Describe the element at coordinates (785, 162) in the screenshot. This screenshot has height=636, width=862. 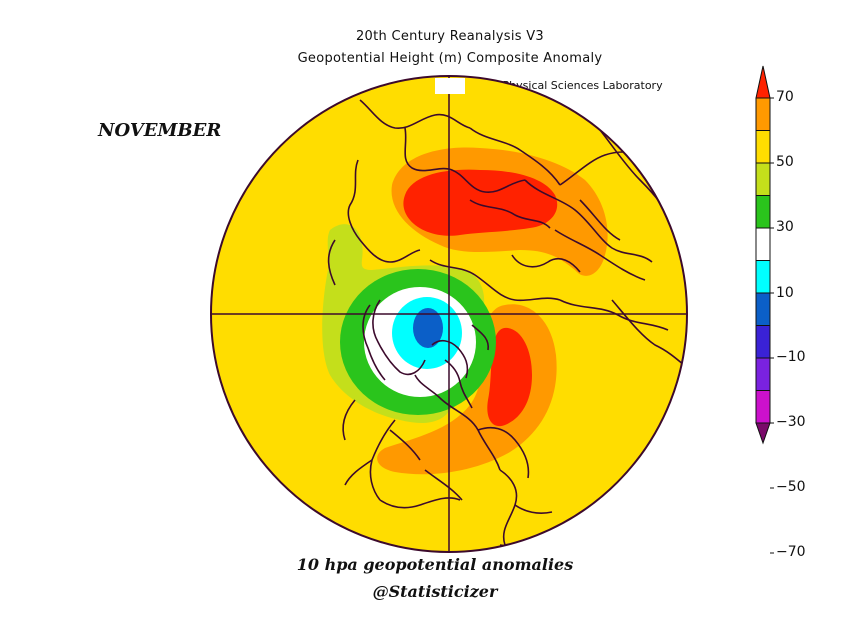
I see `colorbar-label-50: 50` at that location.